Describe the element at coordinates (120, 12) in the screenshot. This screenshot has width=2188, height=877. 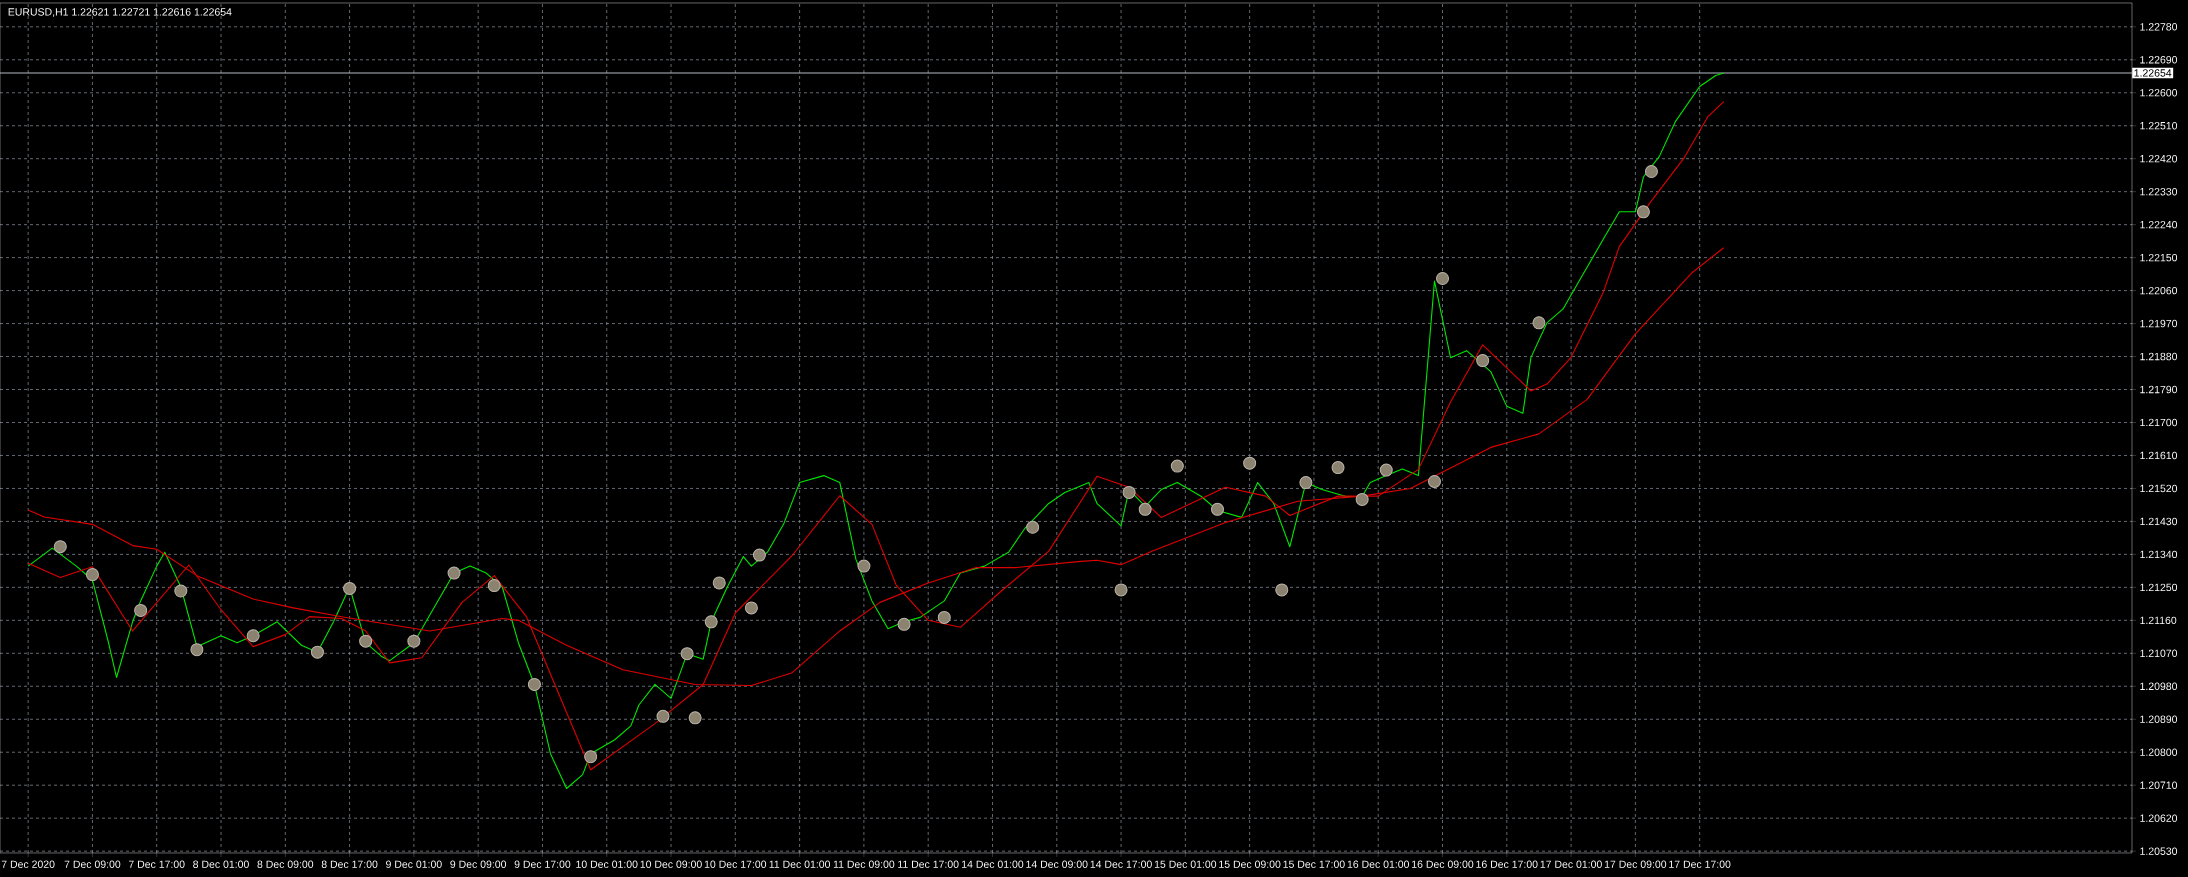
I see `chart-title: EURUSD,H1 1.22621 1.22721 1.22616 1.22654` at that location.